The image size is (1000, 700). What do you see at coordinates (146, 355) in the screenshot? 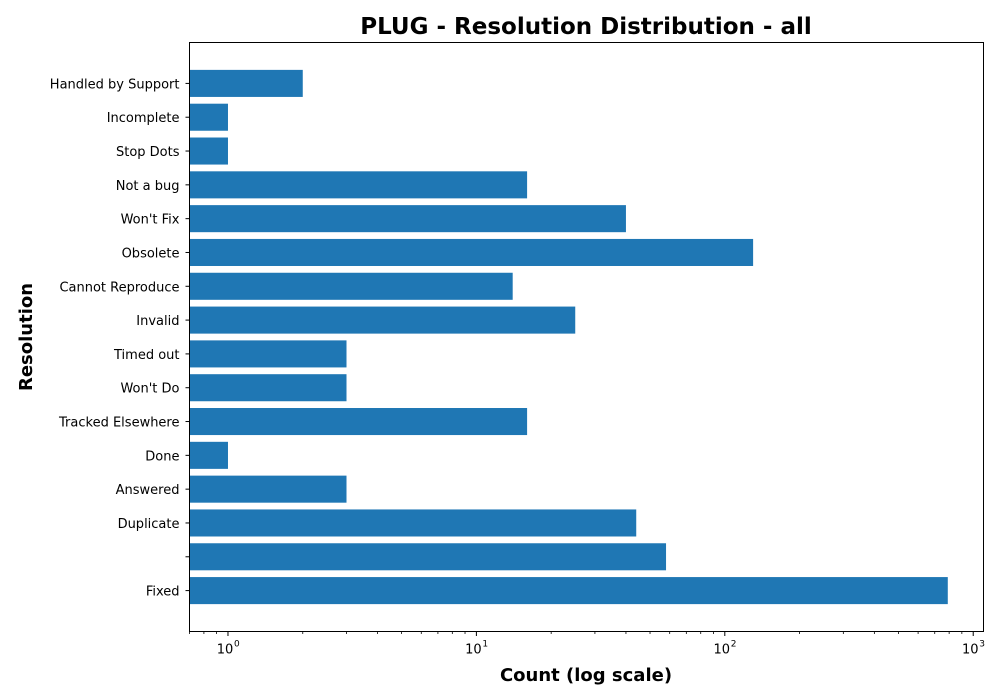
I see `y-tick-label: Timed out` at bounding box center [146, 355].